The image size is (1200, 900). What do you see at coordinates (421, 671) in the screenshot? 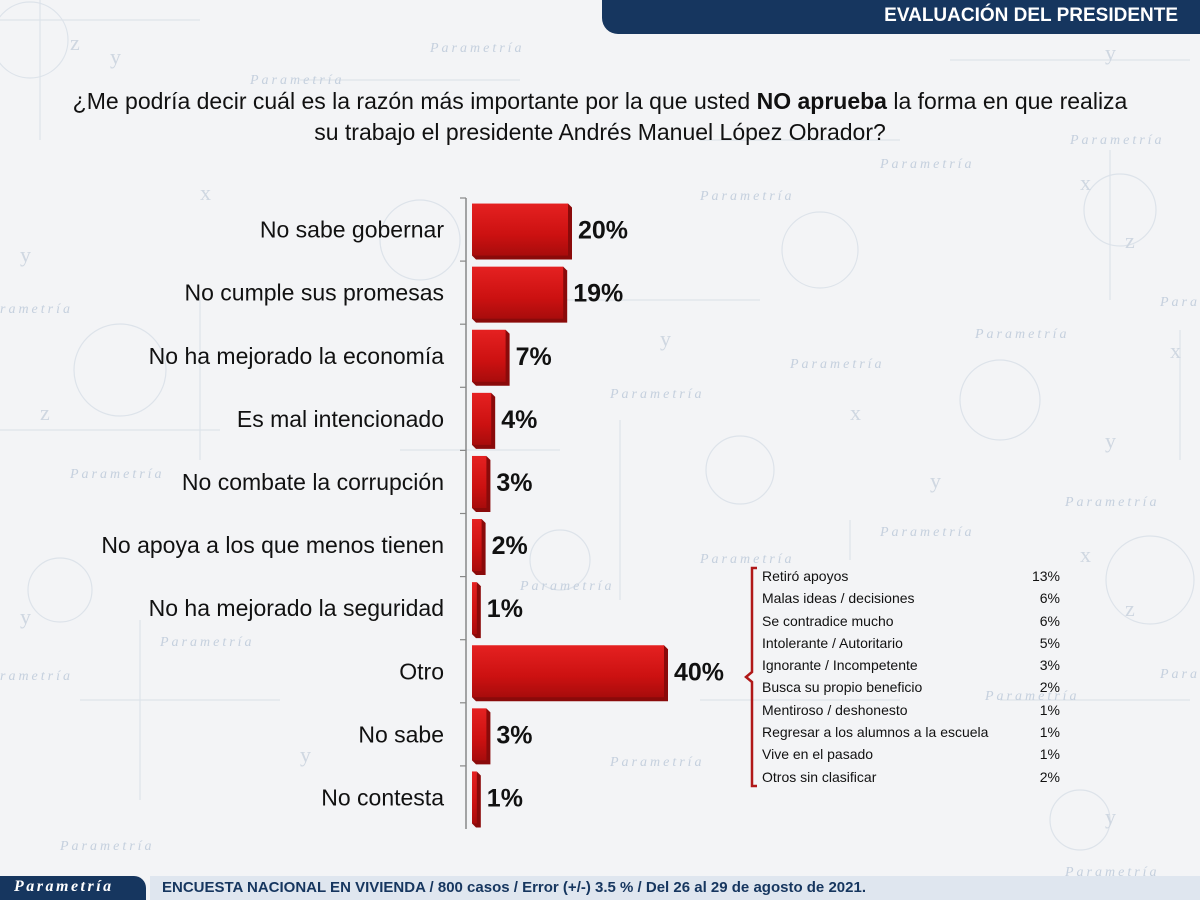
I see `category-label: Otro` at bounding box center [421, 671].